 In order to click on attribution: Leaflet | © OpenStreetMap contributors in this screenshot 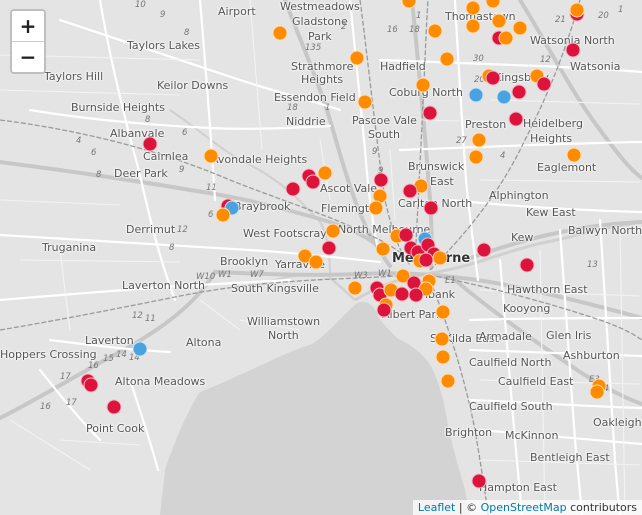, I will do `click(527, 507)`.